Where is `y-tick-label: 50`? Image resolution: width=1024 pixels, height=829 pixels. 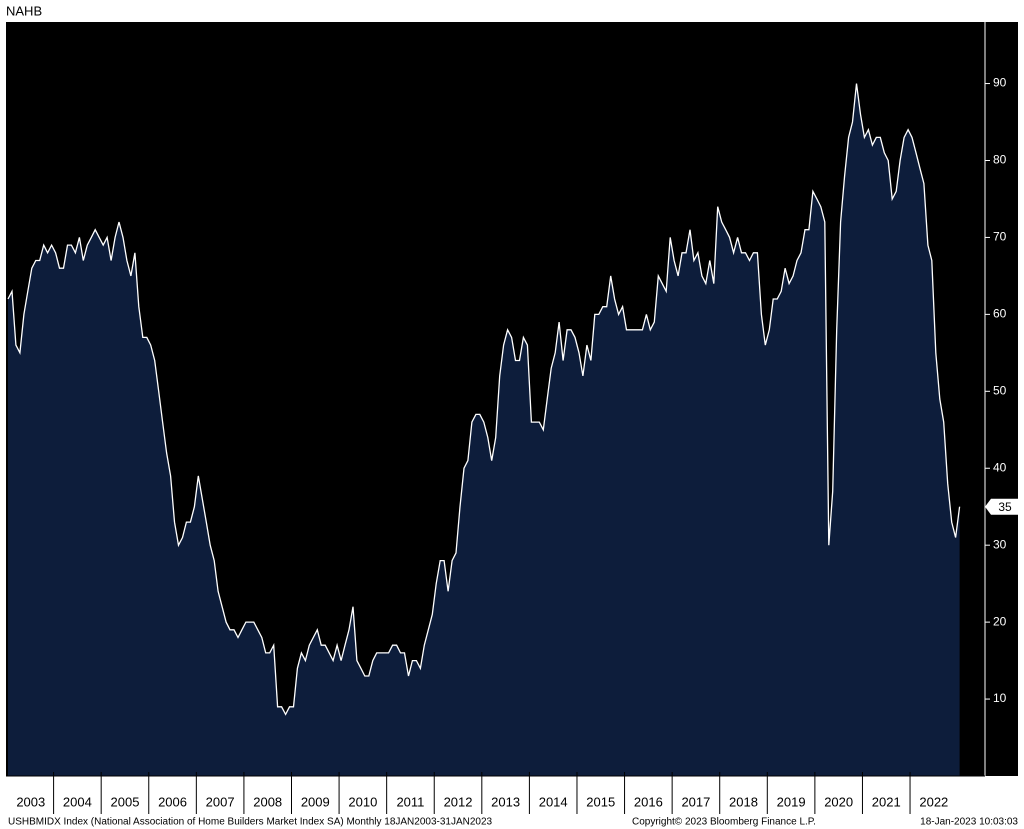 y-tick-label: 50 is located at coordinates (1000, 390).